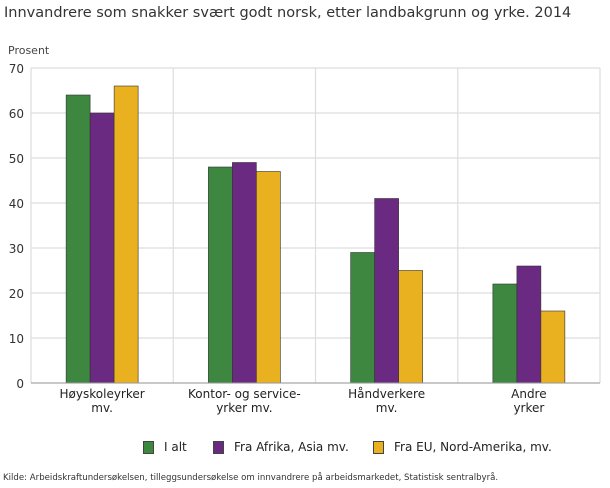  I want to click on x-tick-label: Høyskoleyrker, so click(102, 394).